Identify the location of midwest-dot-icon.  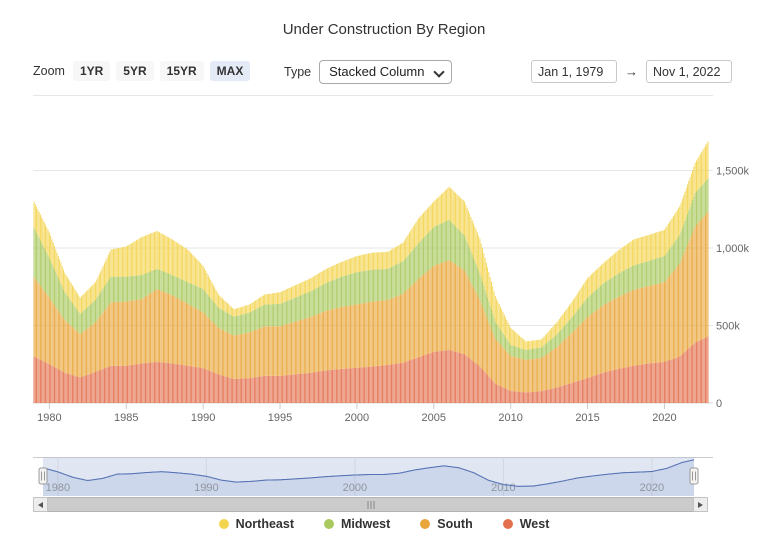
(328, 524).